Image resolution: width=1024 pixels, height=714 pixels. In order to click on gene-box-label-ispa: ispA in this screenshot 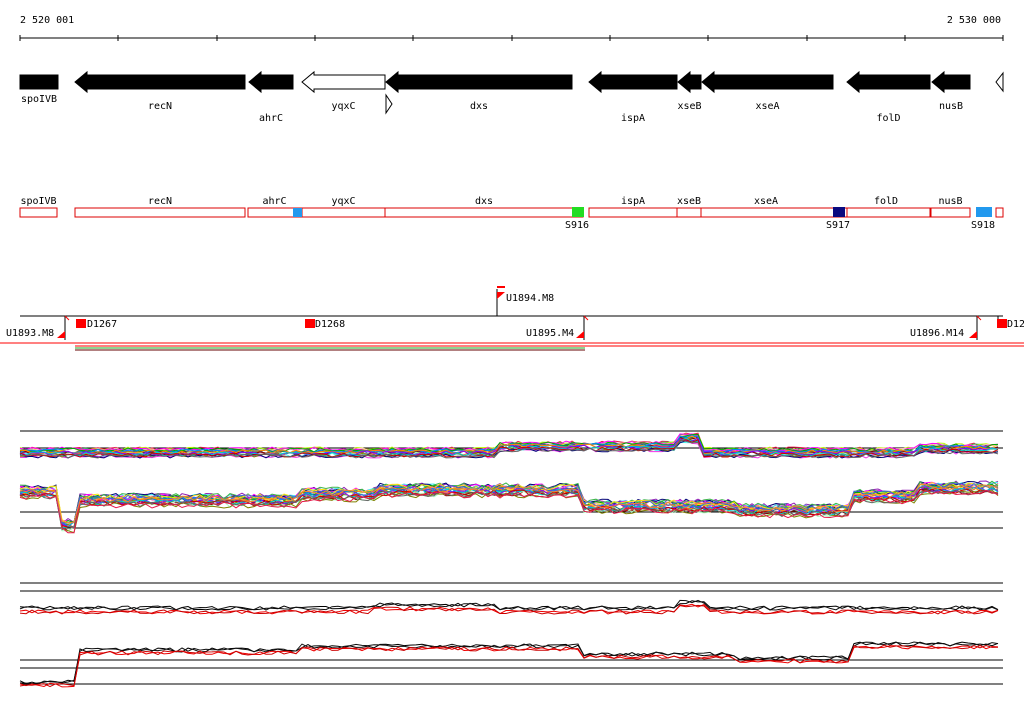, I will do `click(633, 201)`.